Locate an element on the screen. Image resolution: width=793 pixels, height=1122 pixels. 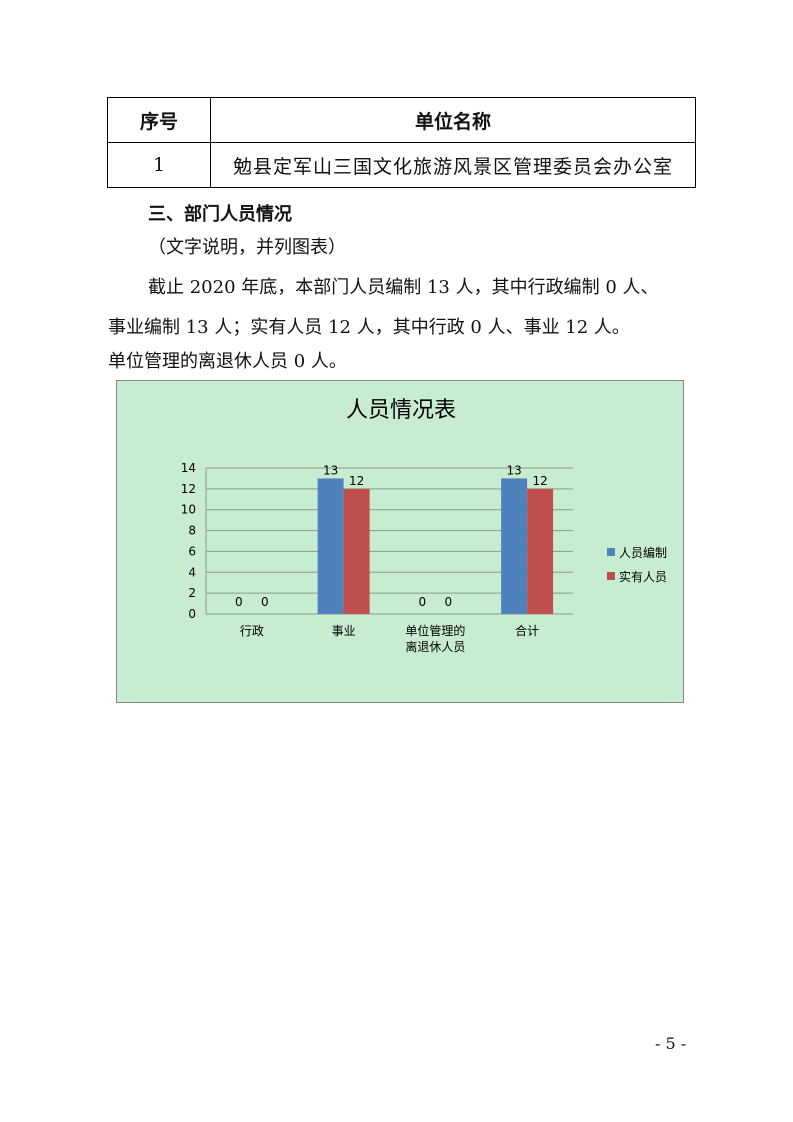
x-tick-label: 事业 is located at coordinates (344, 631).